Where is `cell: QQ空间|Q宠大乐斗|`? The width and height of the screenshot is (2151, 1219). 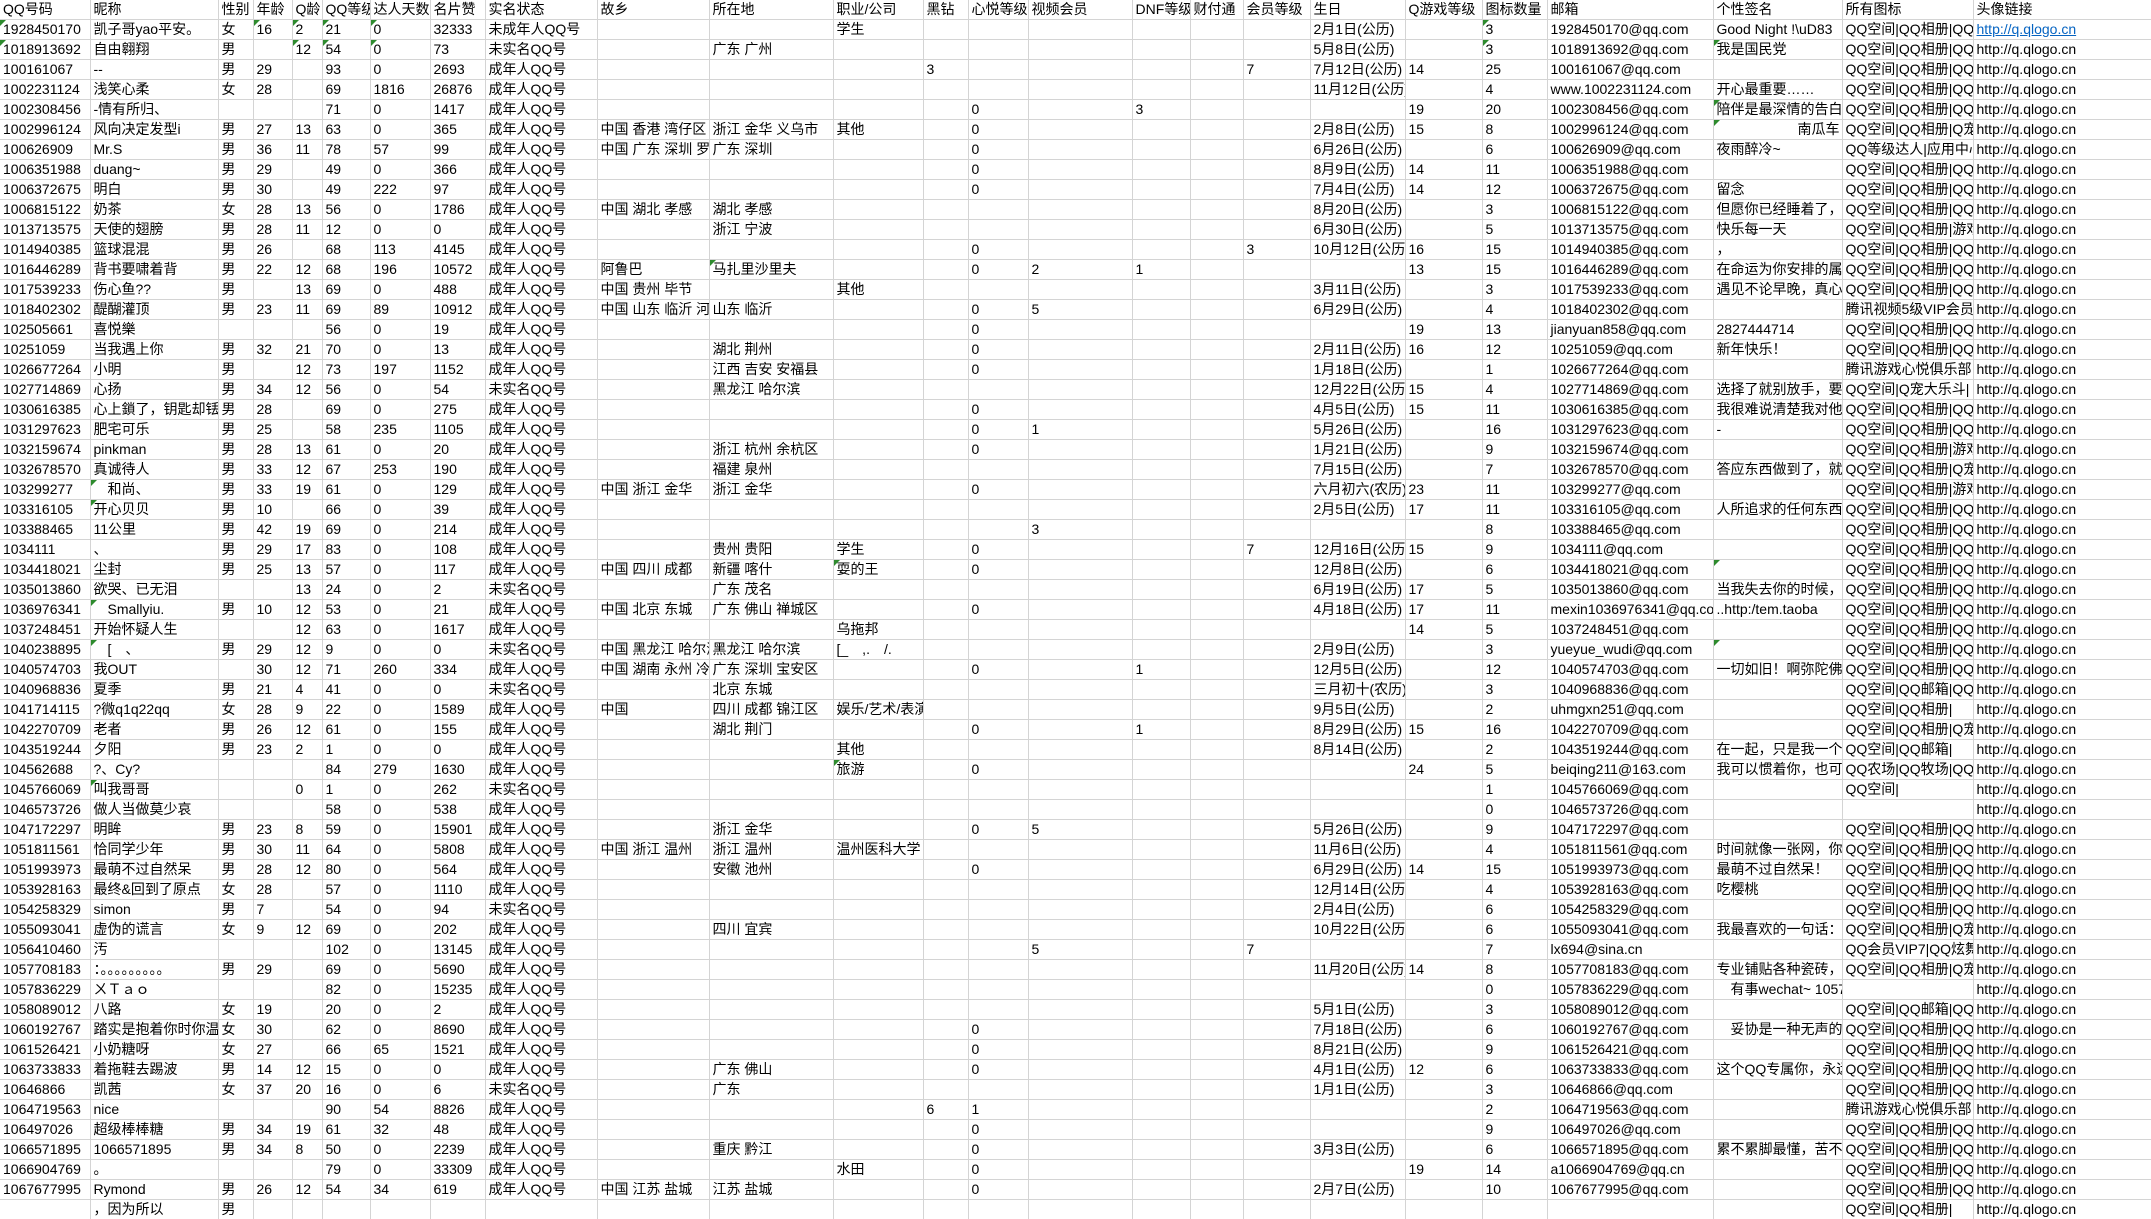 cell: QQ空间|Q宠大乐斗| is located at coordinates (1907, 389).